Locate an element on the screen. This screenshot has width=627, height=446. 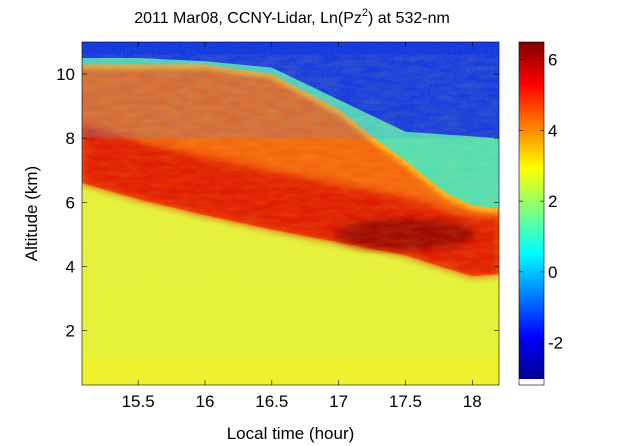
colorbar-frame is located at coordinates (531, 213).